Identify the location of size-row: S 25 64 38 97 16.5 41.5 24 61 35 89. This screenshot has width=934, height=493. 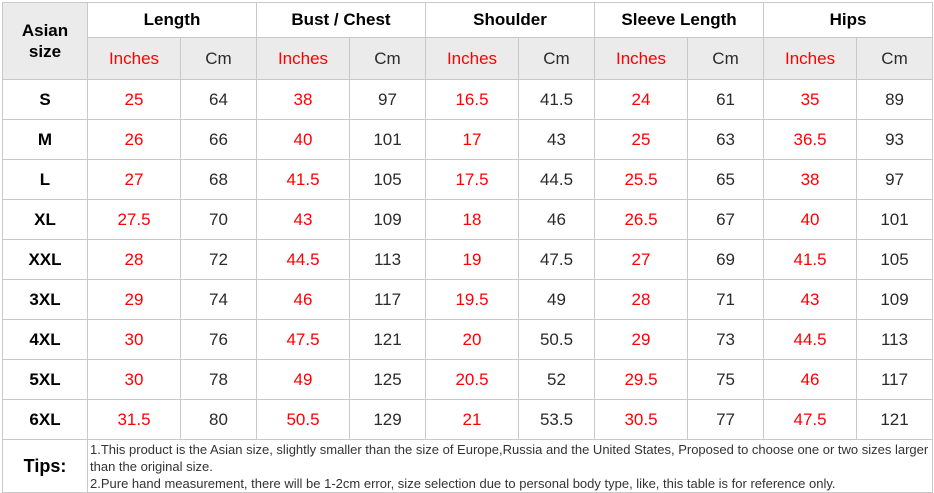
(468, 99).